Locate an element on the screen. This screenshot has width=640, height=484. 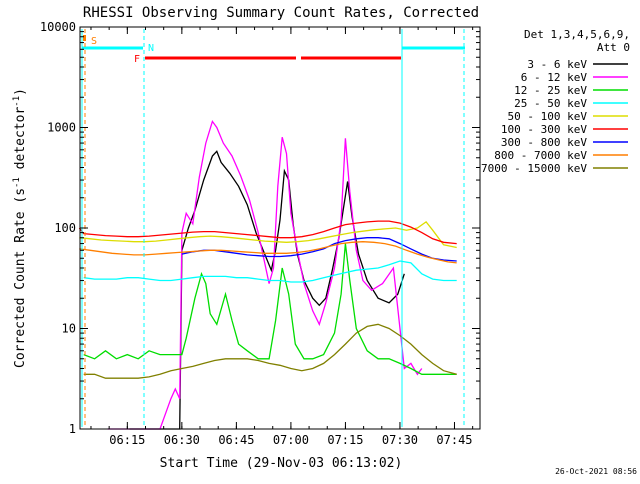
legend-label: 7000 - 15000 keV is located at coordinates (534, 168).